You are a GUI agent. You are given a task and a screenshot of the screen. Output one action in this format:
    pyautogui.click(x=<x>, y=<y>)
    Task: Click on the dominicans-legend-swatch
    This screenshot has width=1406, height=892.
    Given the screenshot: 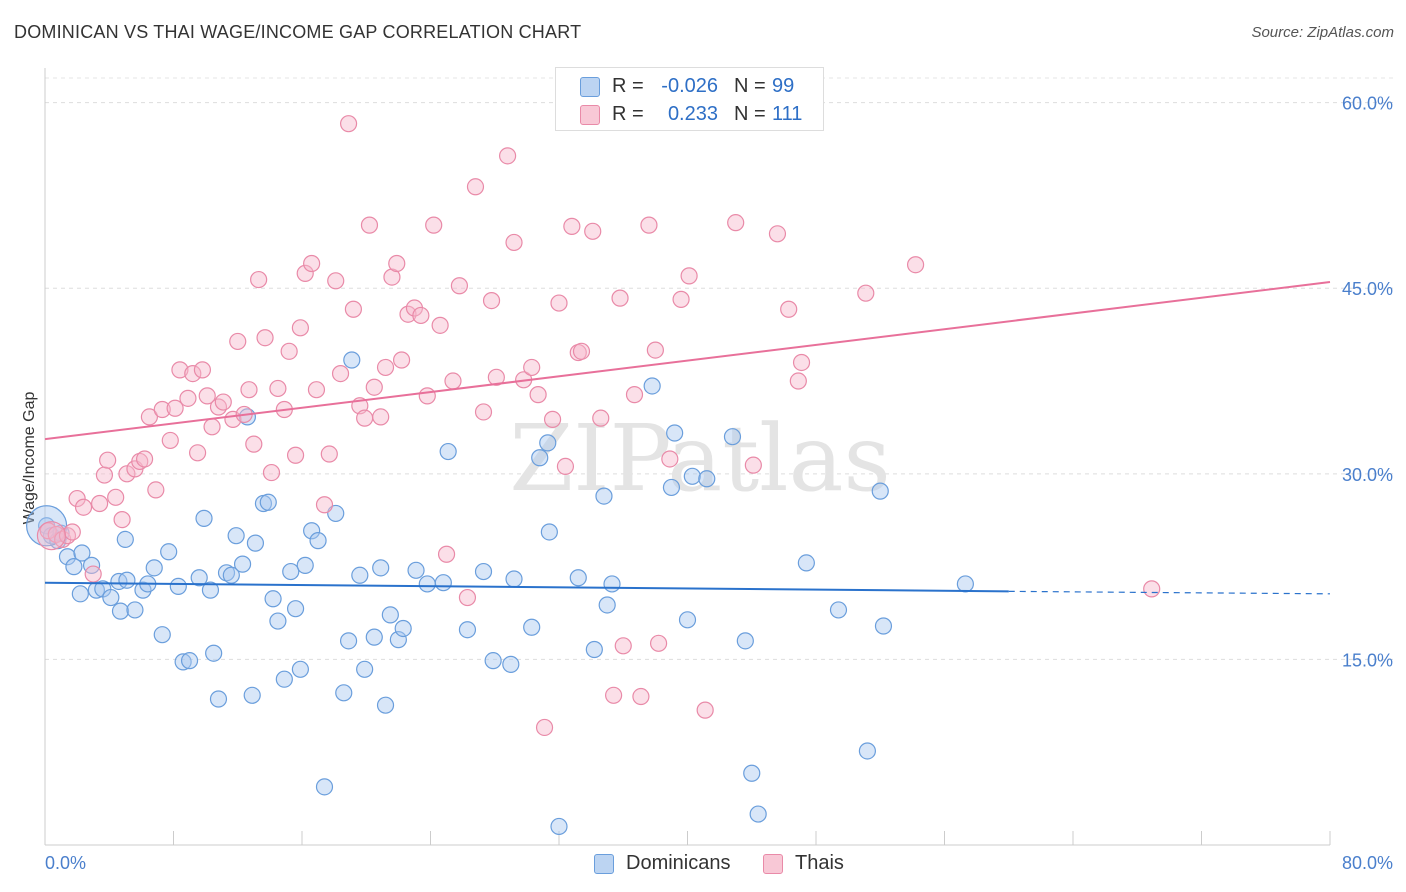 What is the action you would take?
    pyautogui.click(x=604, y=864)
    